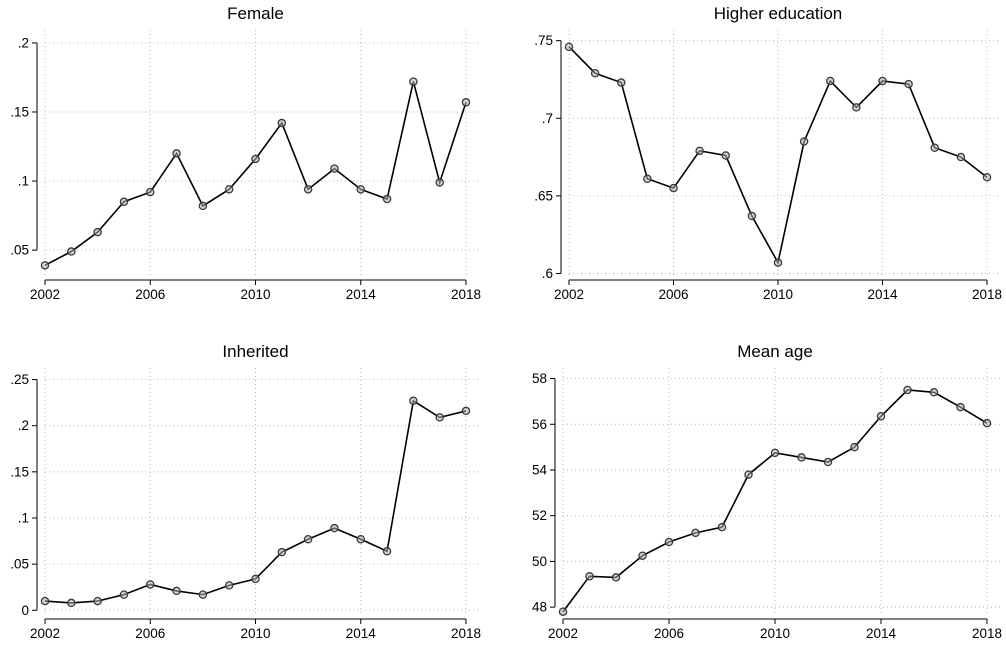 The height and width of the screenshot is (649, 1006). I want to click on y-tick-label: 48, so click(539, 607).